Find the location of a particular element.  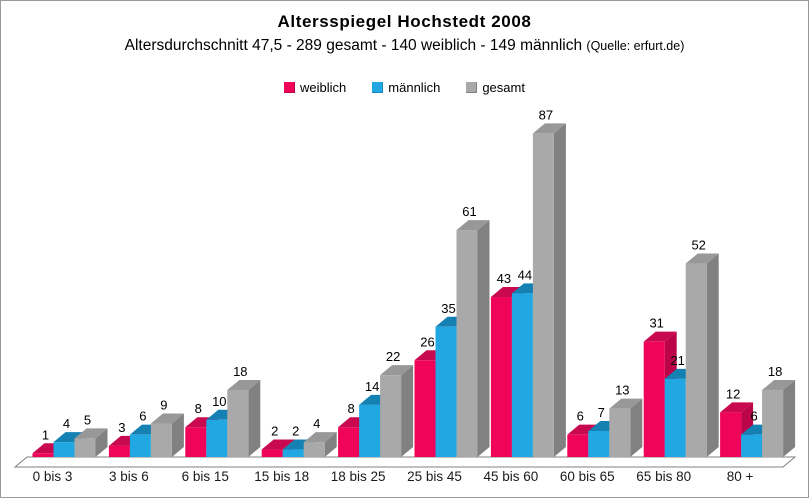

value-label-männlich-0-bis-3: 4 is located at coordinates (66, 423).